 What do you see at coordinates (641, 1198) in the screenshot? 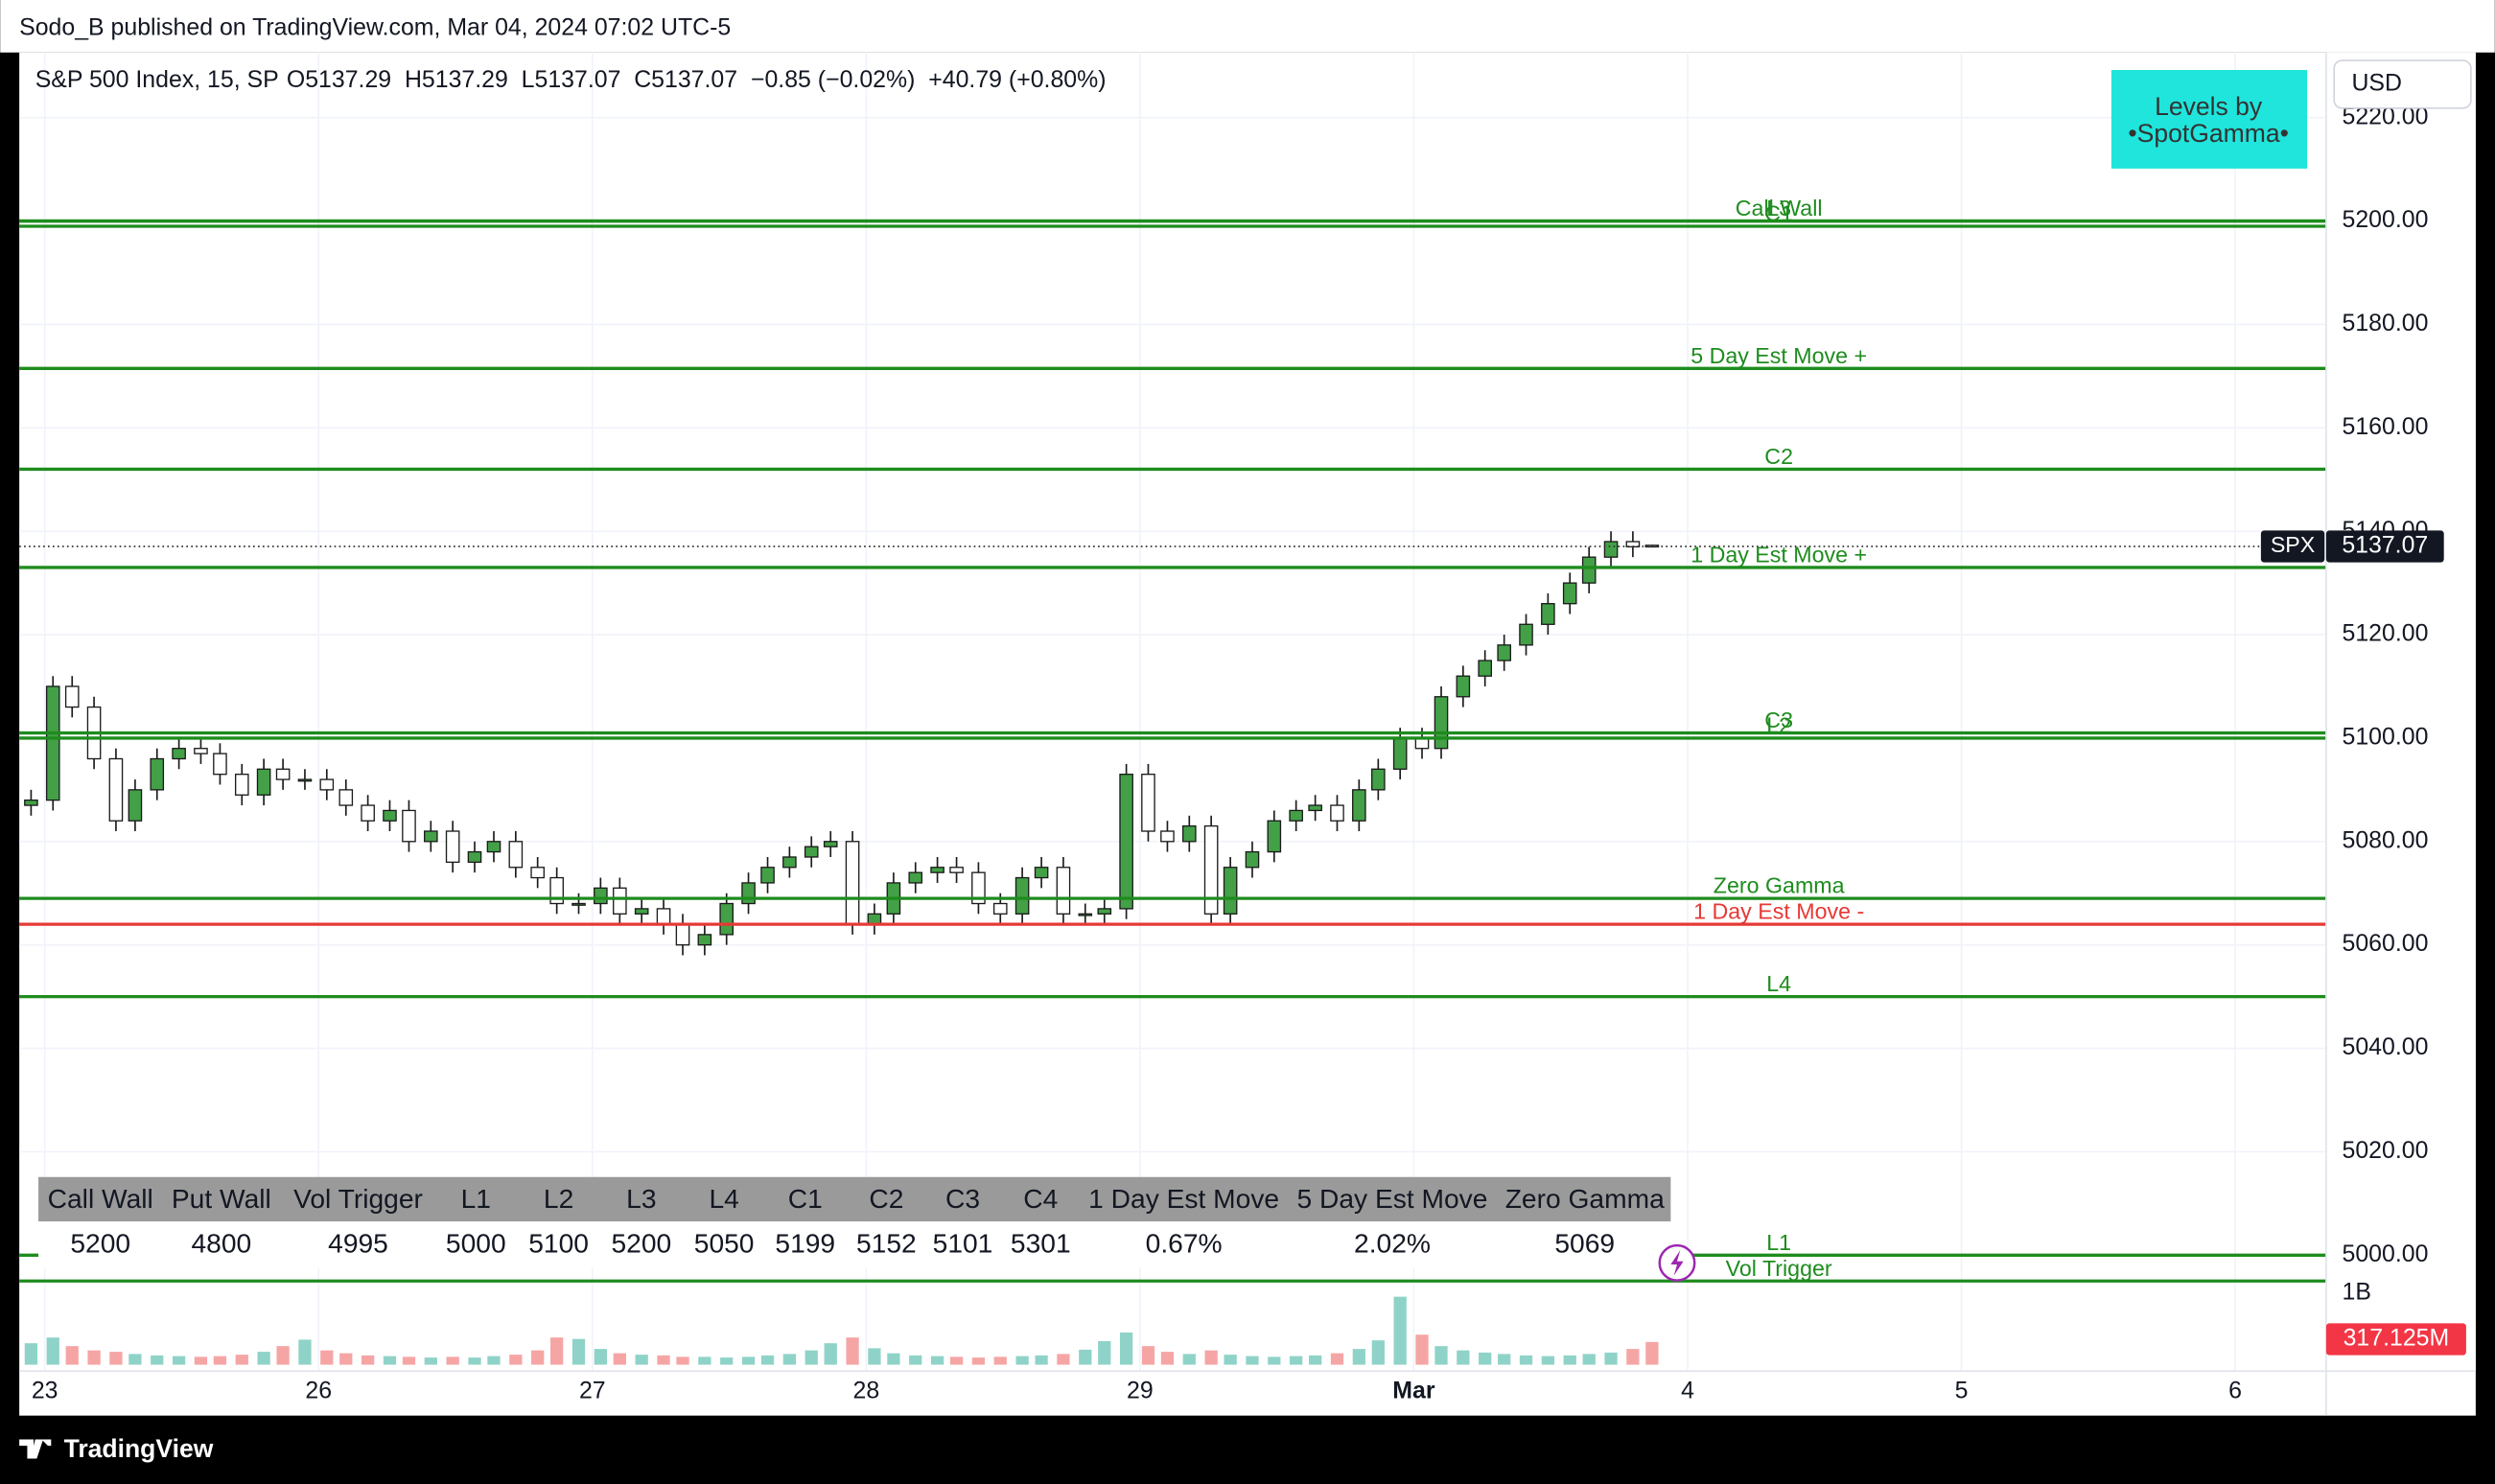
I see `table-header: L3` at bounding box center [641, 1198].